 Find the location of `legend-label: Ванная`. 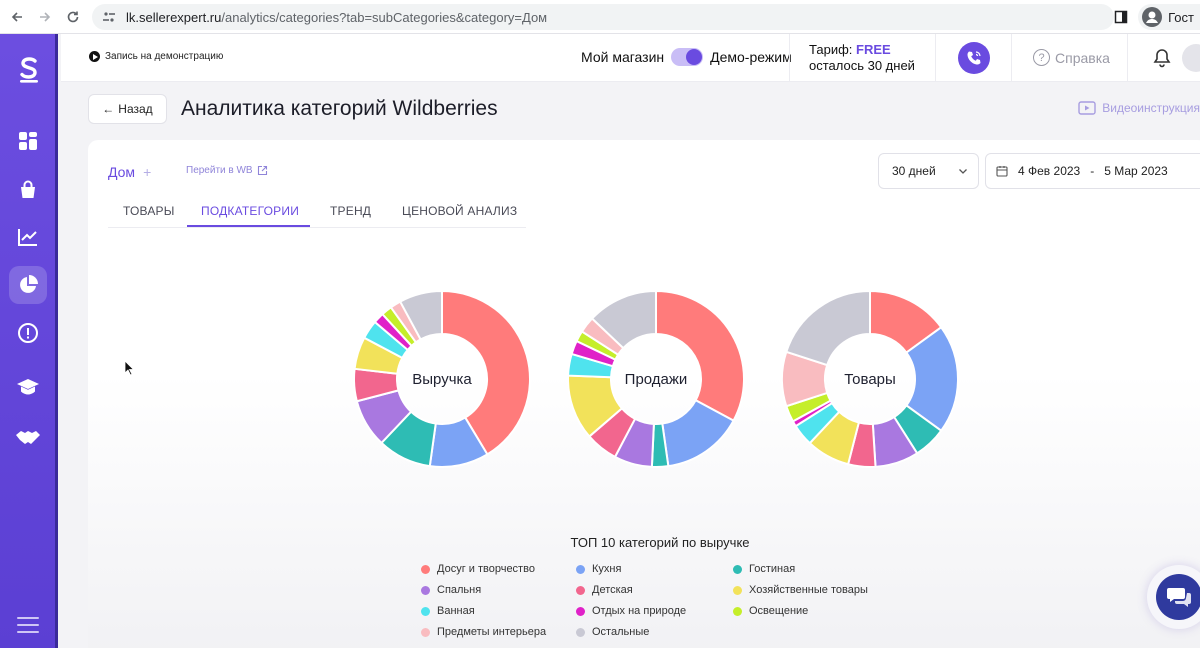

legend-label: Ванная is located at coordinates (456, 611).